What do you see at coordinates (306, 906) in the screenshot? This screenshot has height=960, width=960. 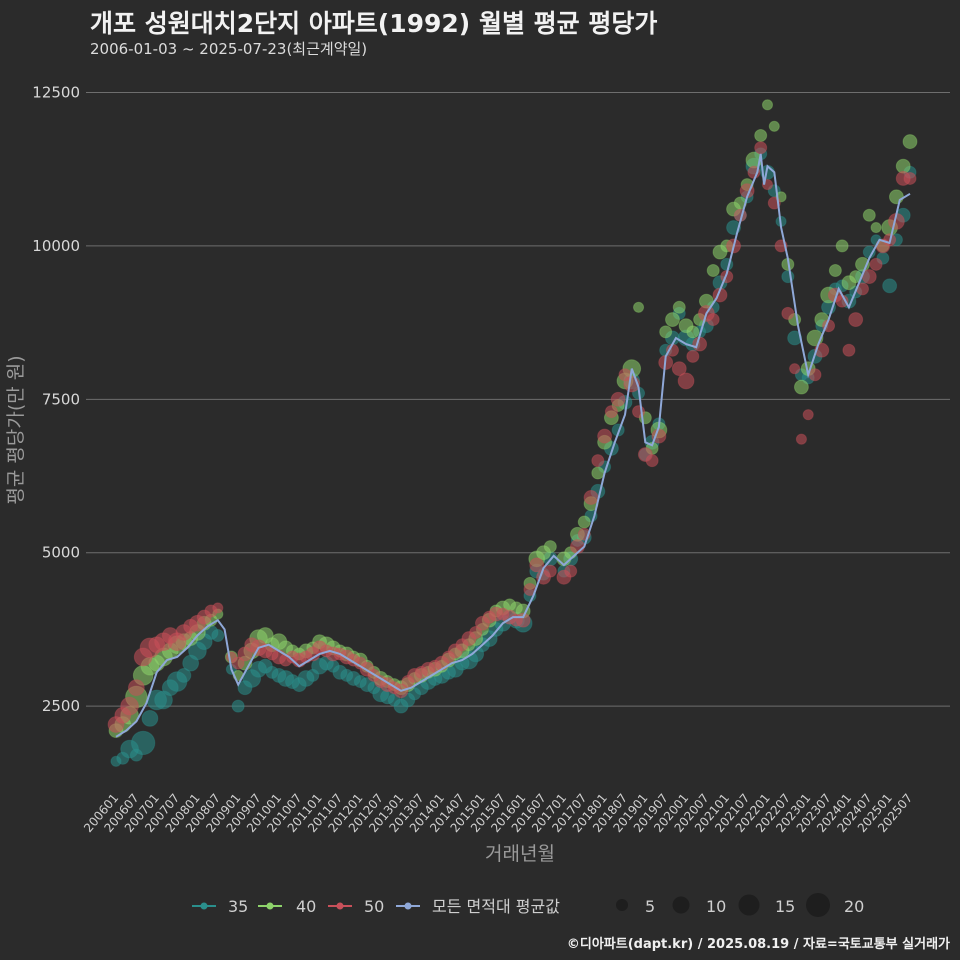 I see `legend-label-40: 40` at bounding box center [306, 906].